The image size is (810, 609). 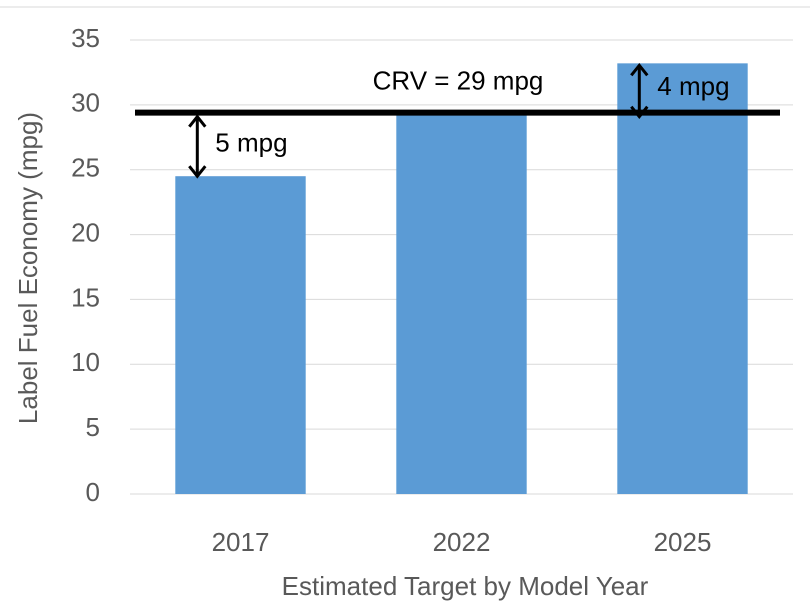 What do you see at coordinates (85, 168) in the screenshot?
I see `y-tick-label: 25` at bounding box center [85, 168].